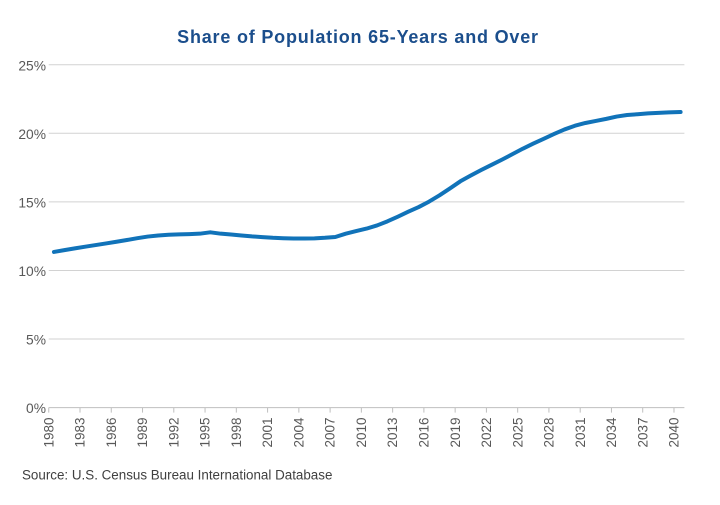 The width and height of the screenshot is (720, 505). I want to click on svg-text: 5%, so click(36, 340).